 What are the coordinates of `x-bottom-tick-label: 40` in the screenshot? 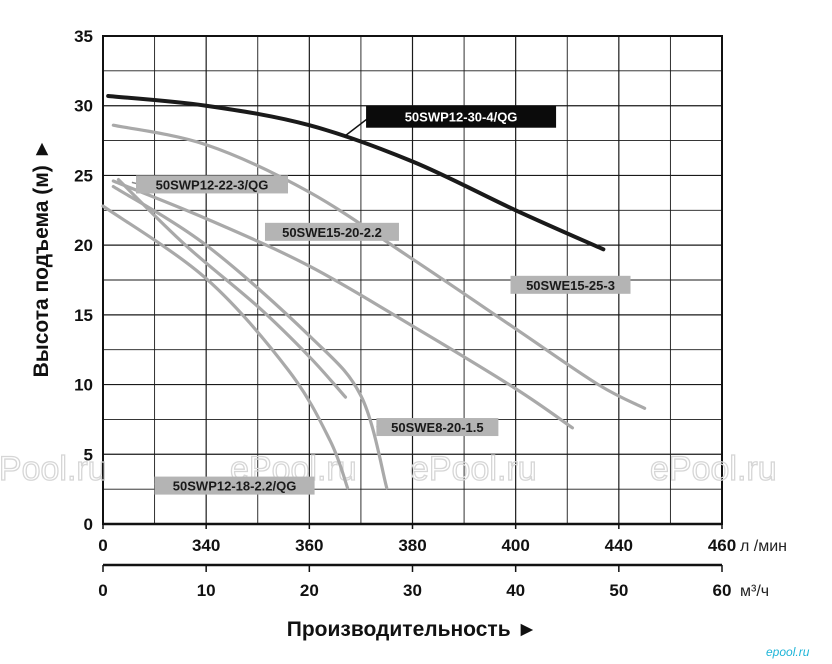 It's located at (515, 590).